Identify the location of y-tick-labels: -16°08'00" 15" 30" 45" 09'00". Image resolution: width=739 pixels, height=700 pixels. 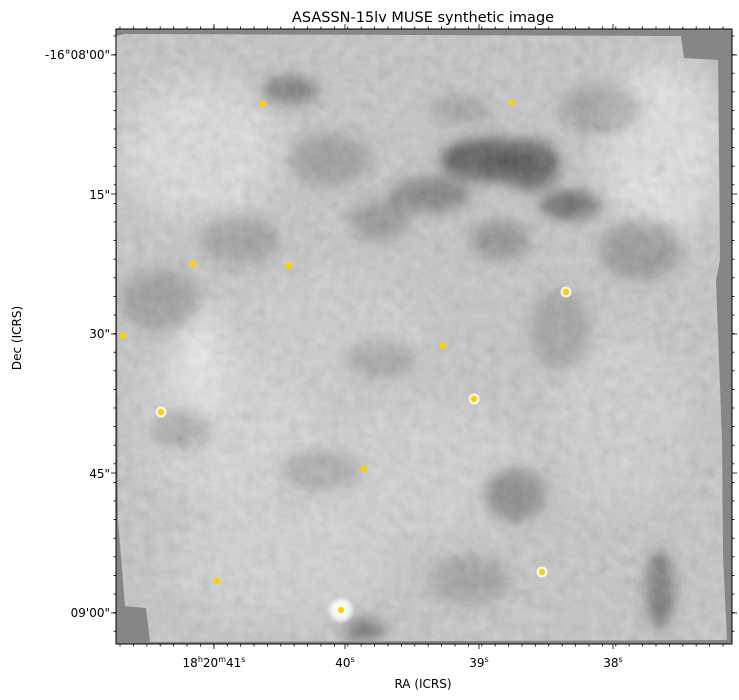
(77, 334).